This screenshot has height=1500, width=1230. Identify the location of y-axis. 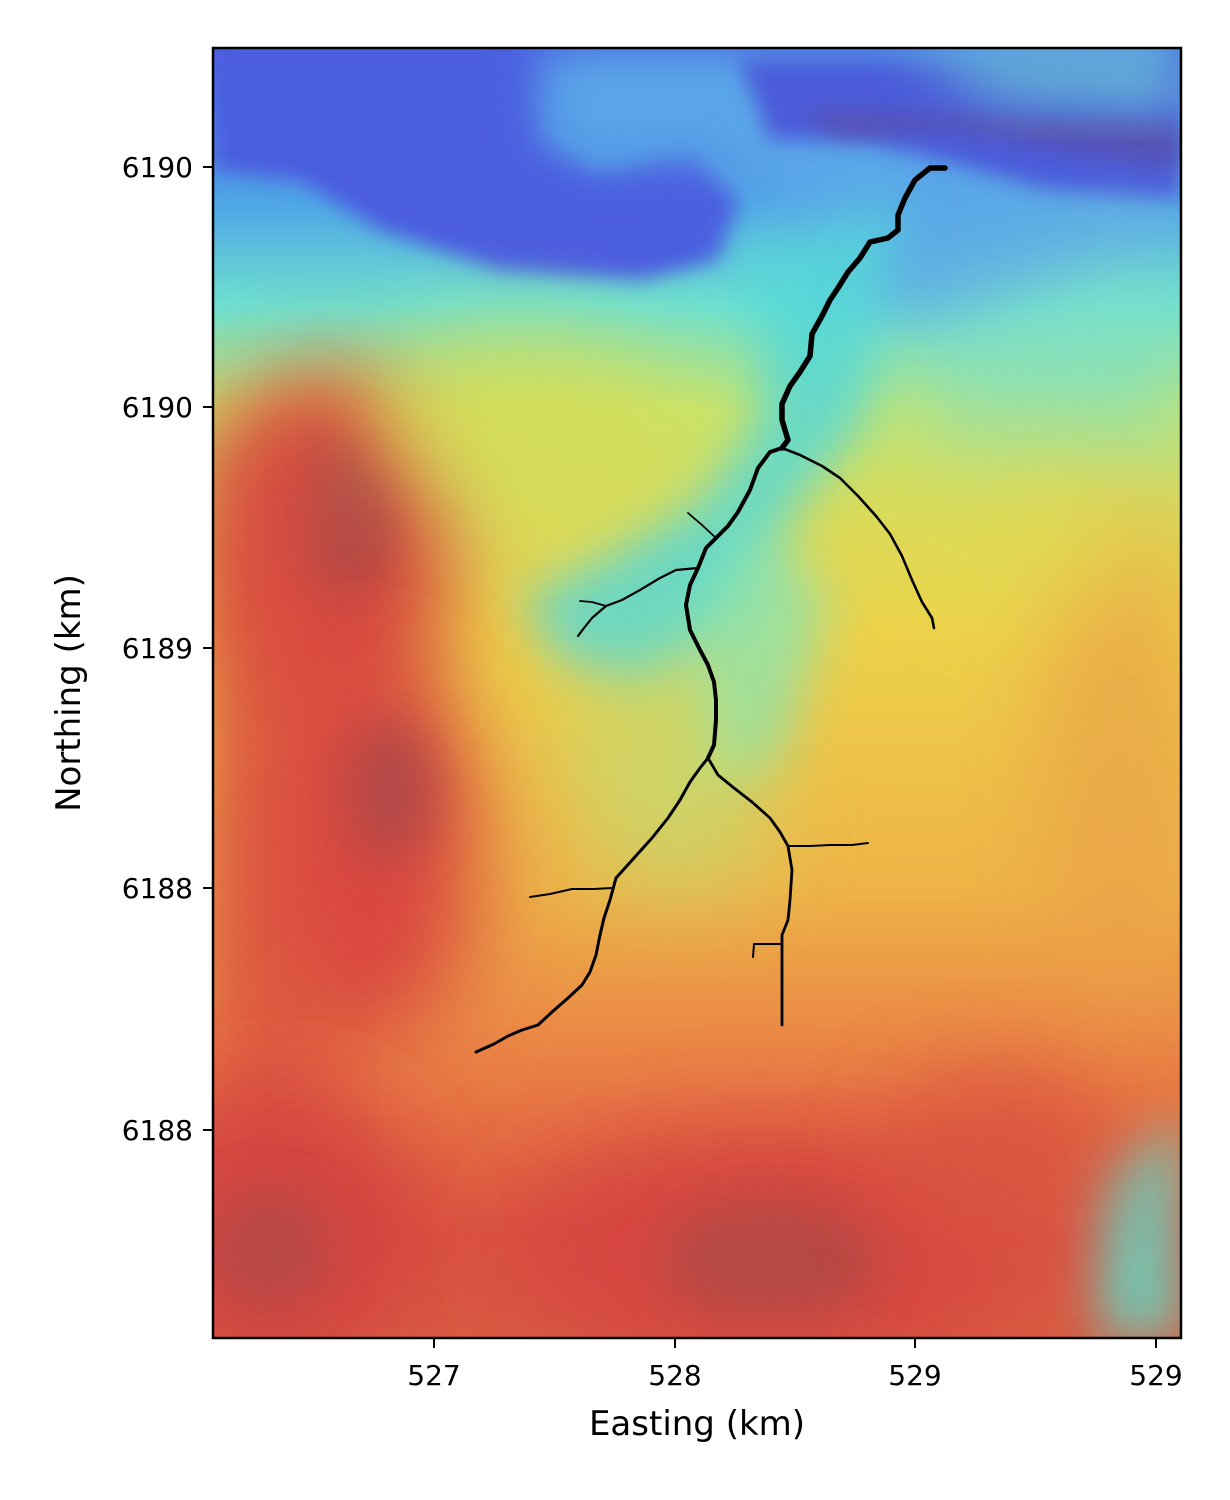
(208, 648).